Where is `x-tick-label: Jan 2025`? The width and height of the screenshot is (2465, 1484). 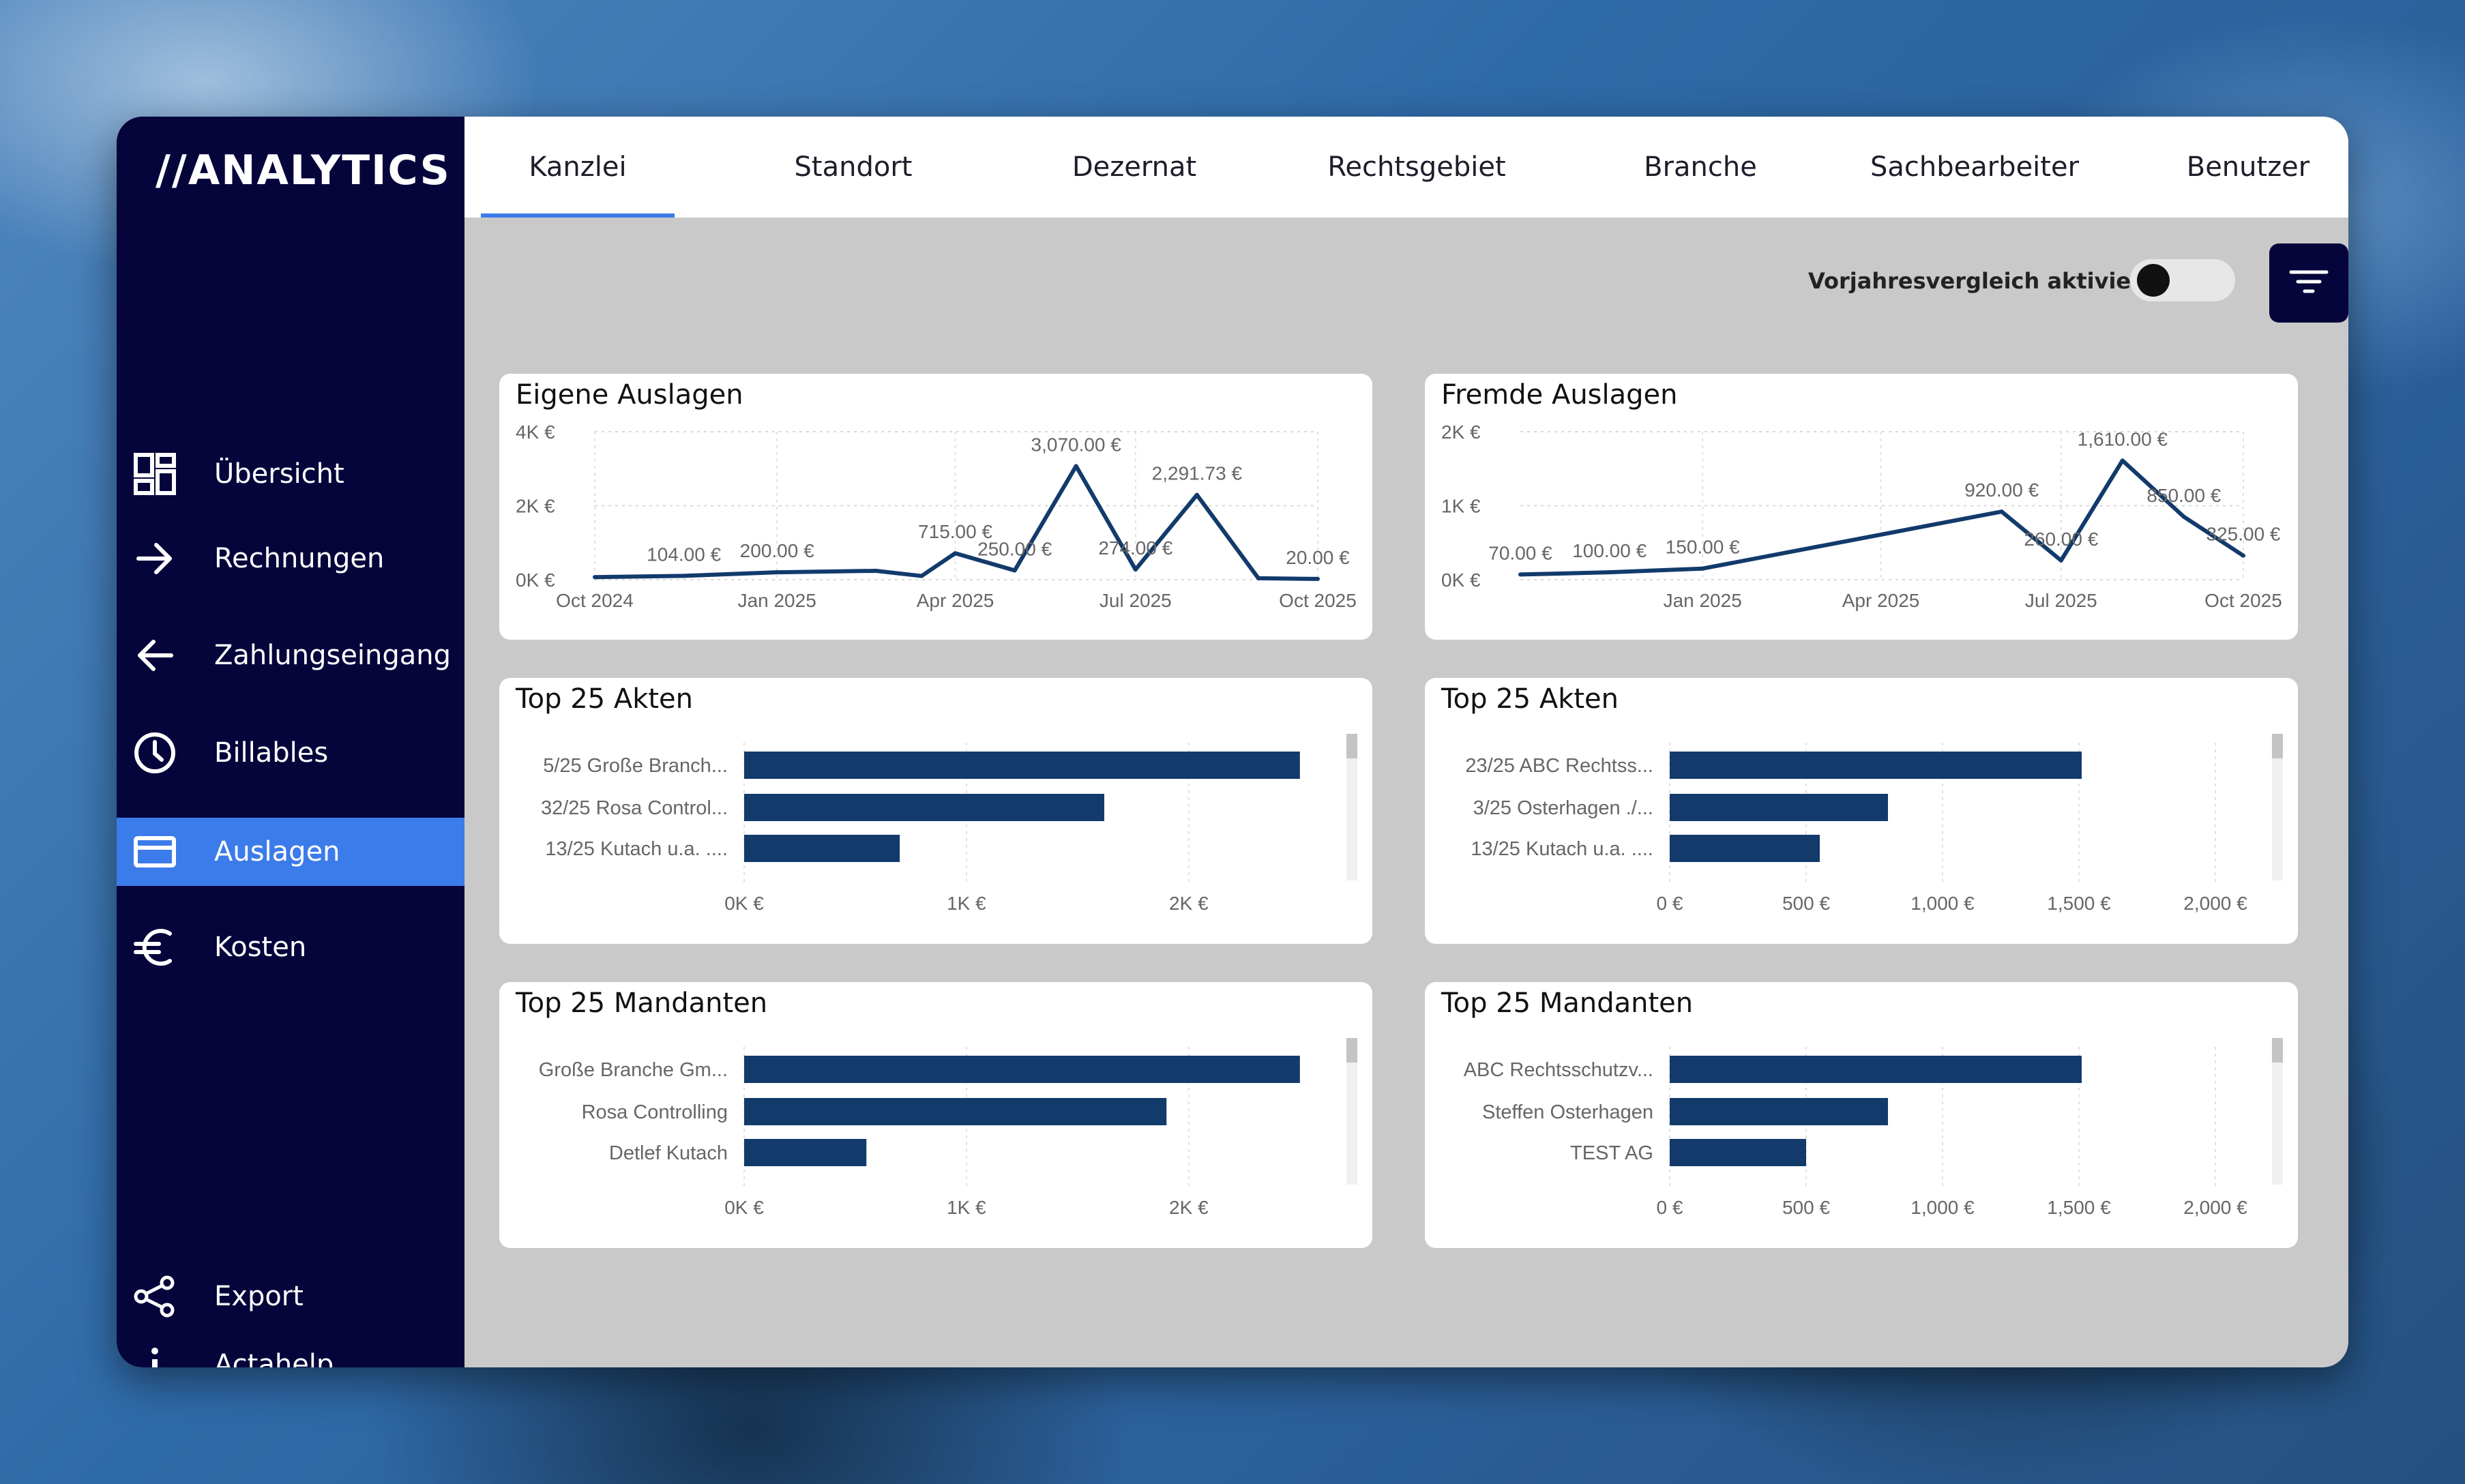
x-tick-label: Jan 2025 is located at coordinates (777, 600).